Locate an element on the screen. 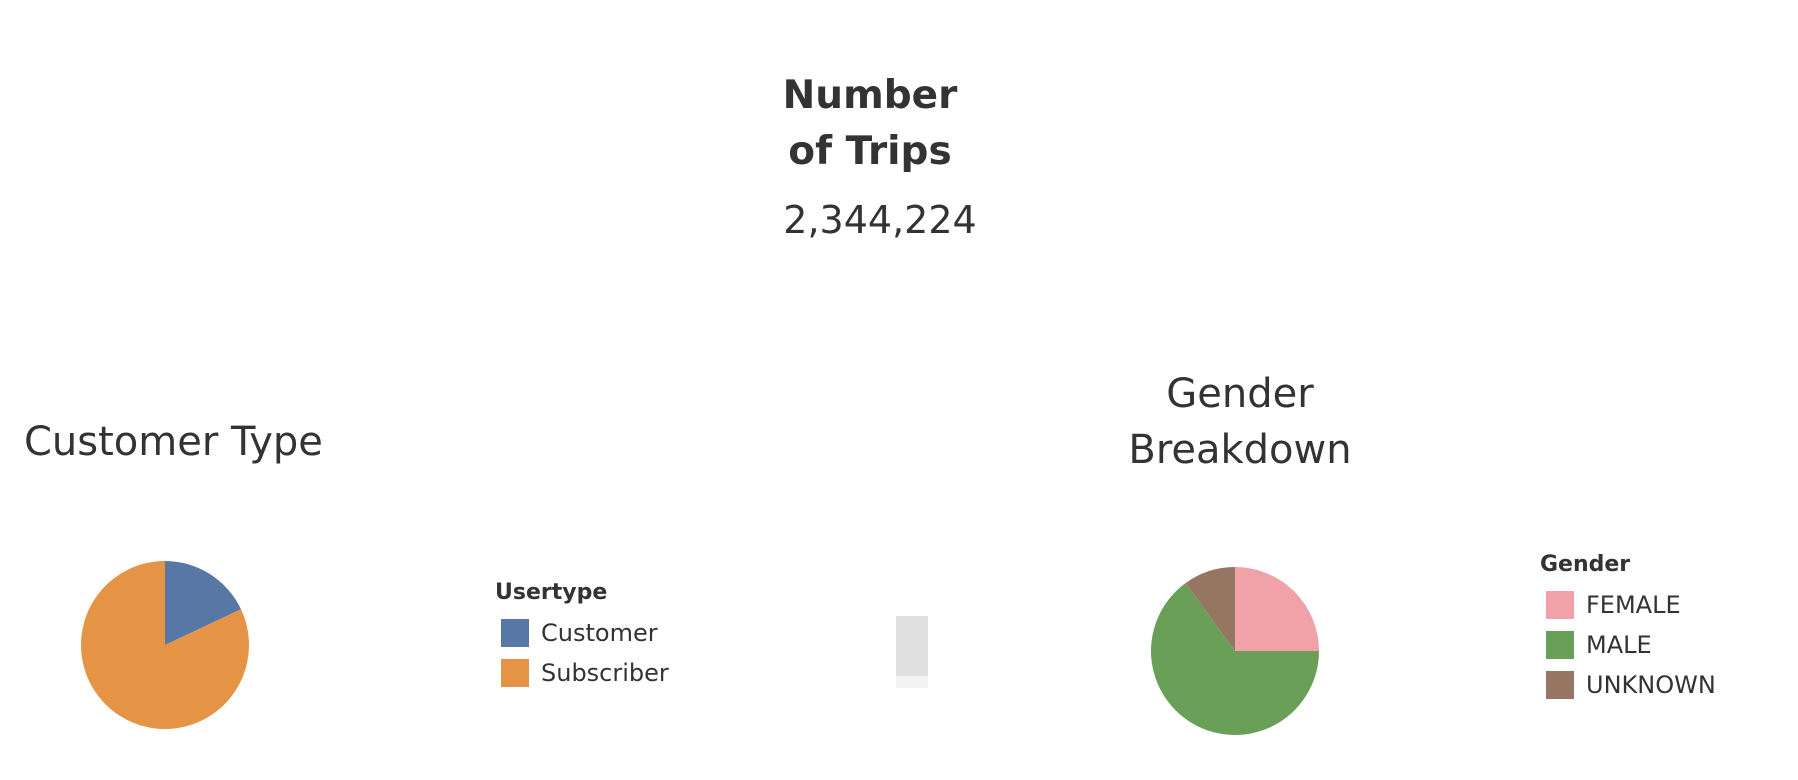 This screenshot has width=1798, height=780. legend-item-female: FEMALE is located at coordinates (1628, 605).